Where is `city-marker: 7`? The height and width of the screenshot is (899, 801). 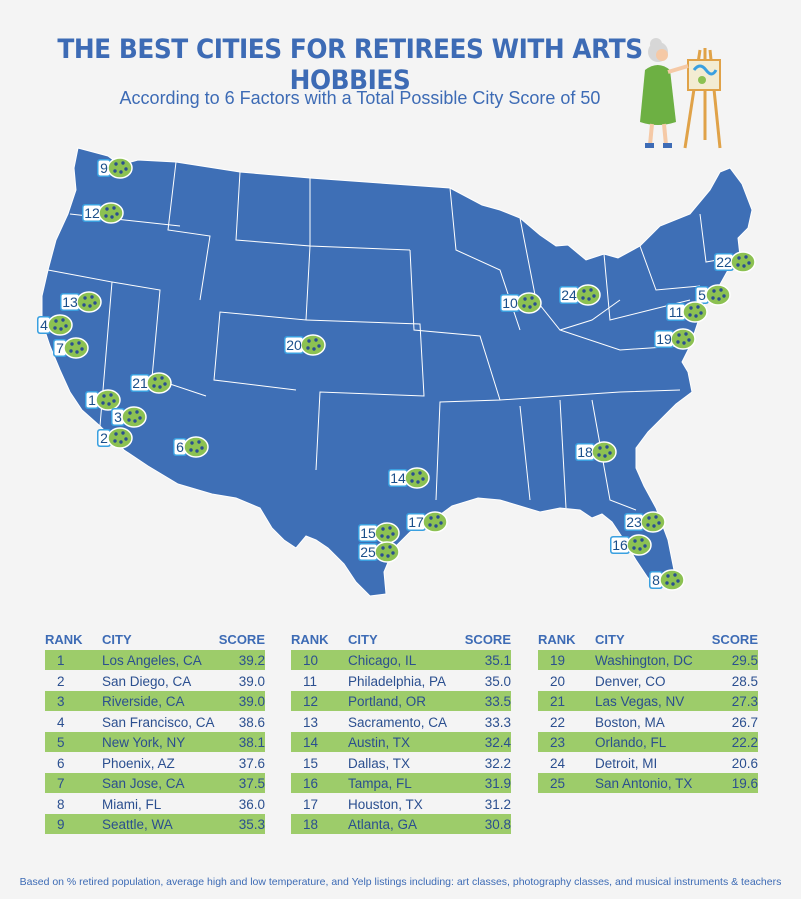
city-marker: 7 is located at coordinates (71, 348).